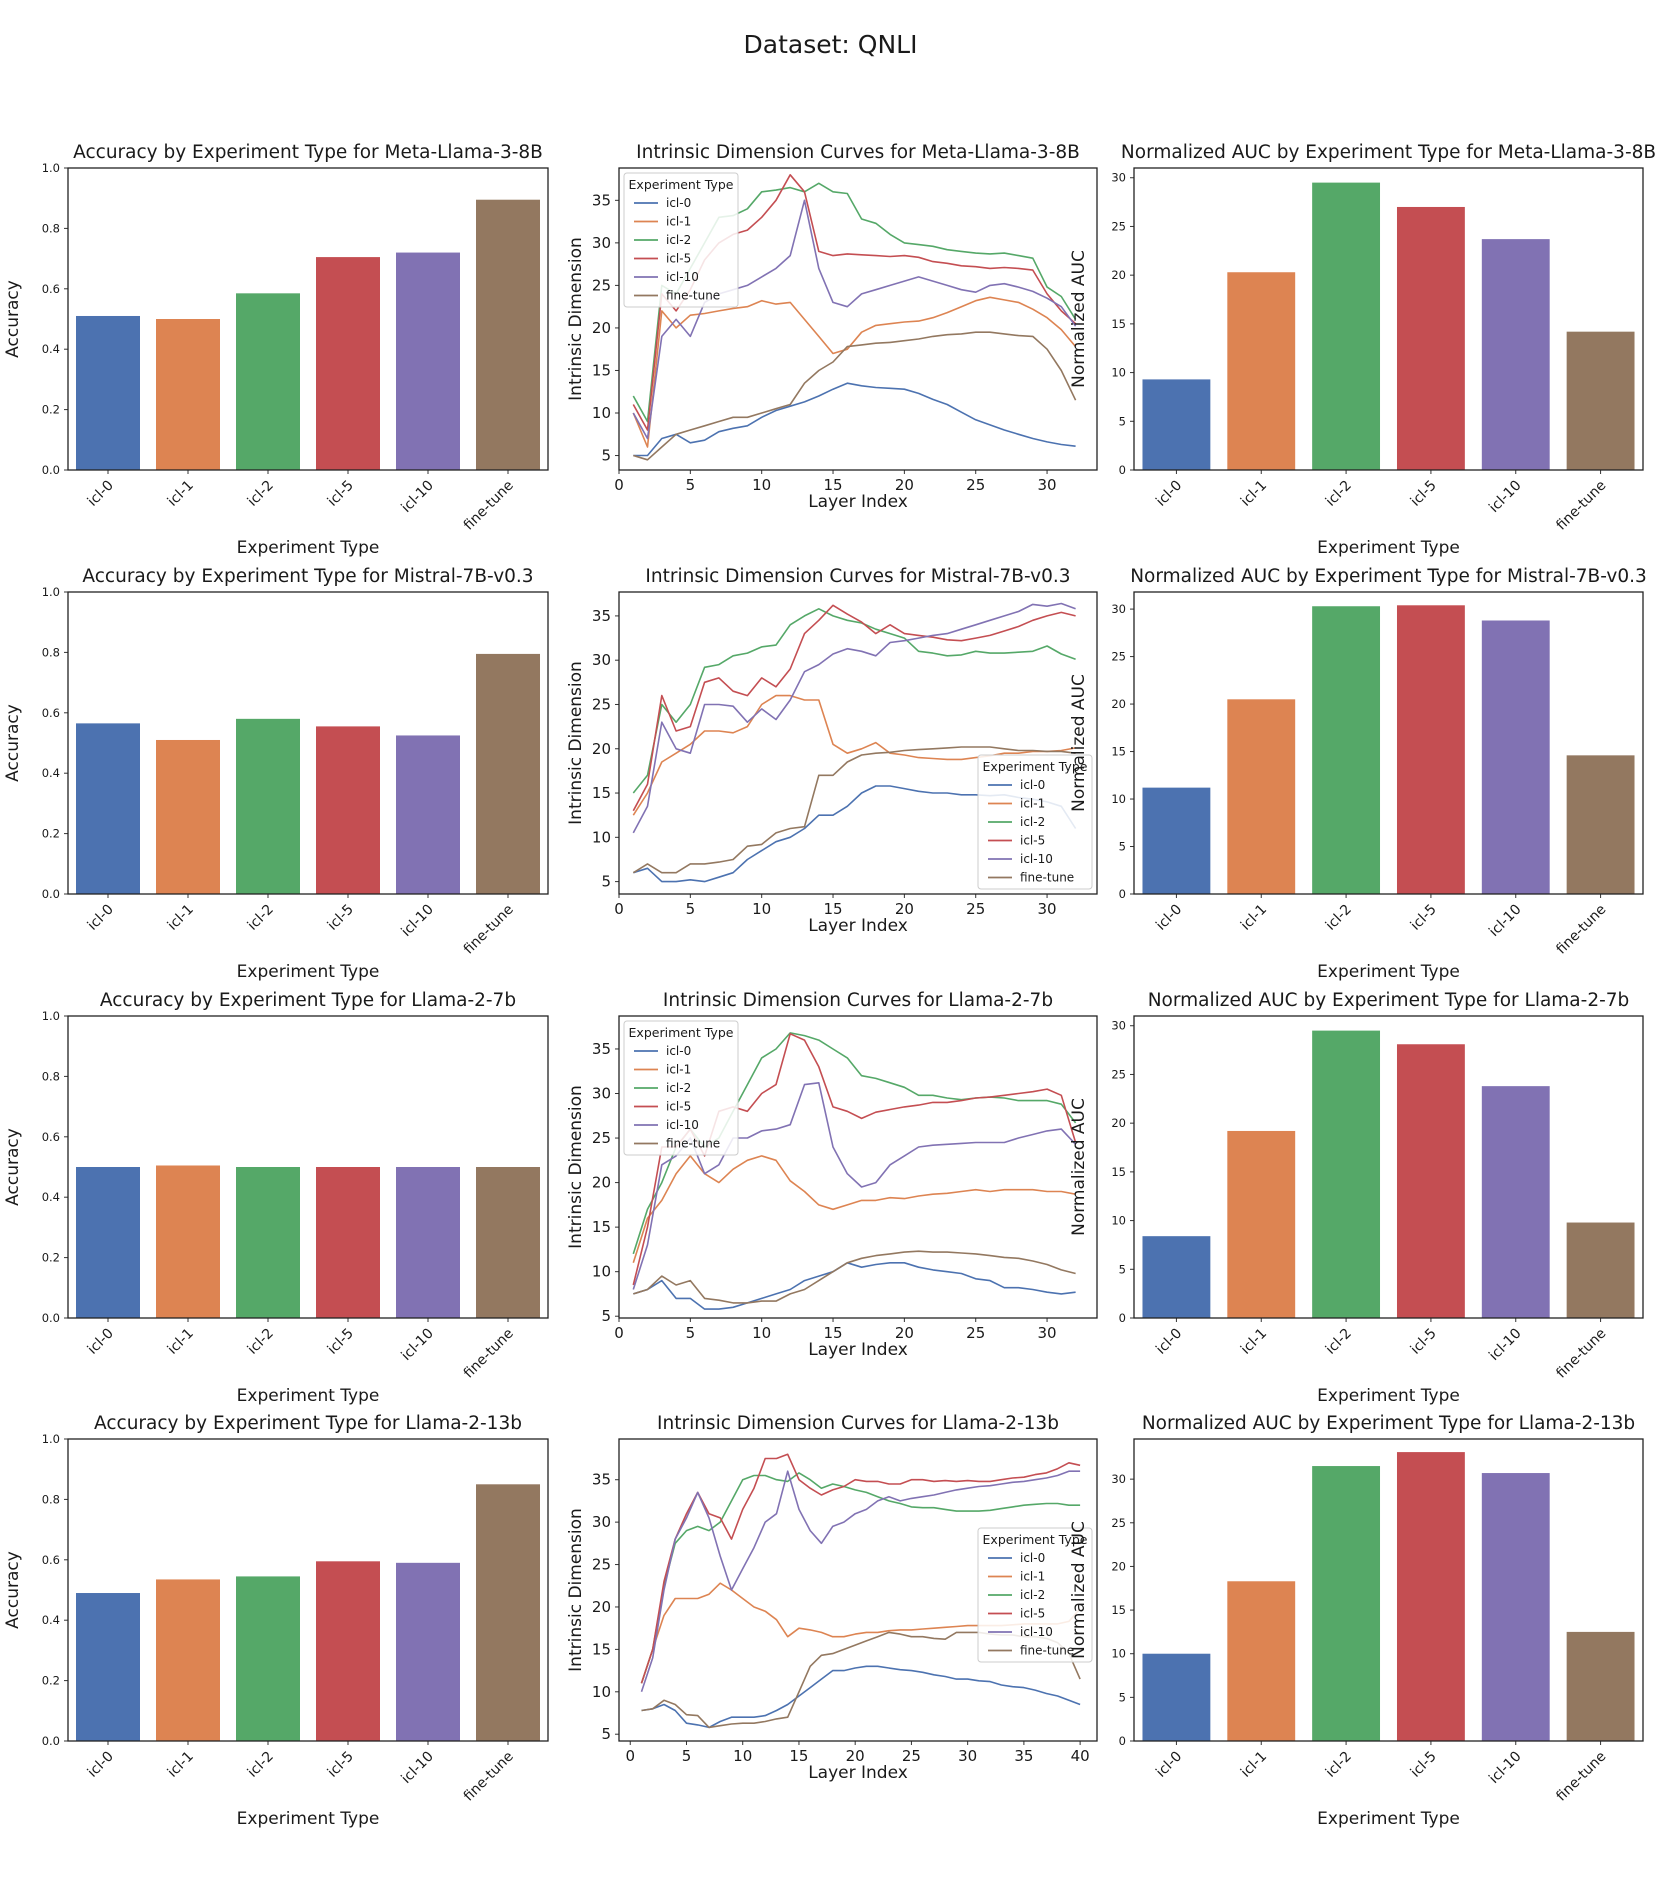 The height and width of the screenshot is (1898, 1661). Describe the element at coordinates (1032, 1595) in the screenshot. I see `legend-label-icl-2: icl-2` at that location.